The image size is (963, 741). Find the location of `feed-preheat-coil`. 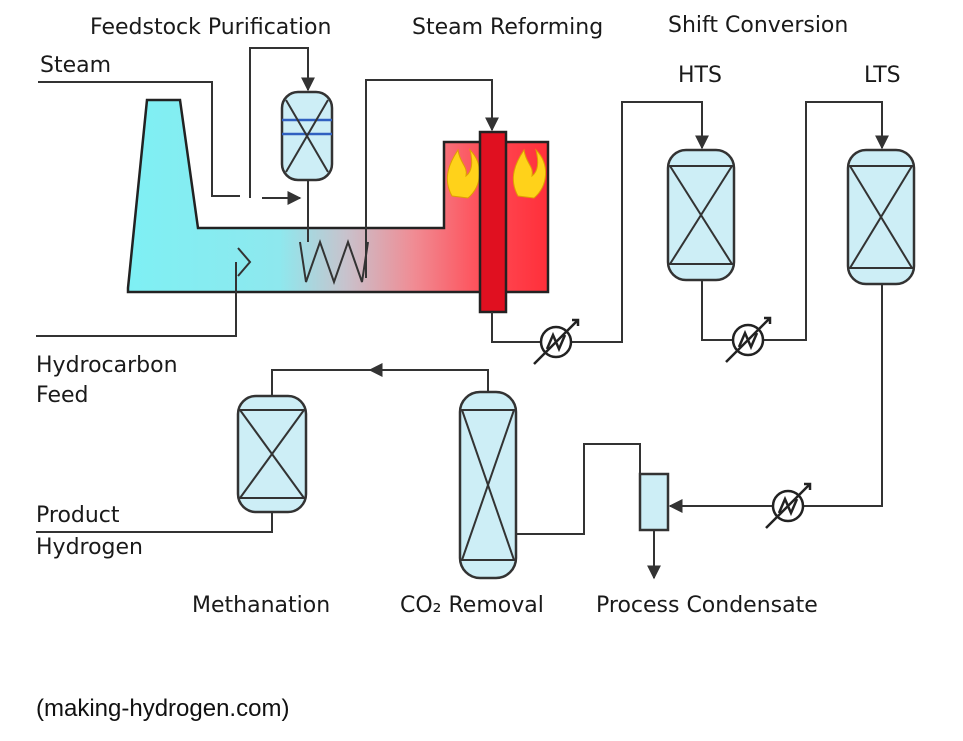

feed-preheat-coil is located at coordinates (244, 262).